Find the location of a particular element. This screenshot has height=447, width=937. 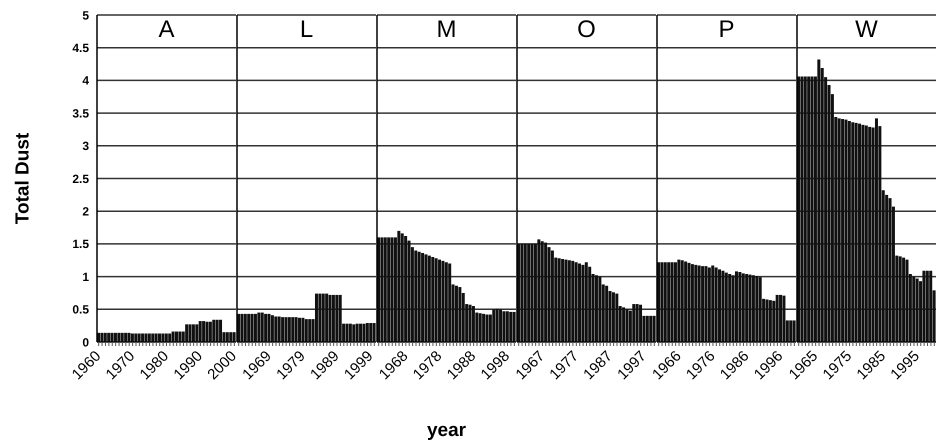

y-tick-label: 4 is located at coordinates (86, 81).